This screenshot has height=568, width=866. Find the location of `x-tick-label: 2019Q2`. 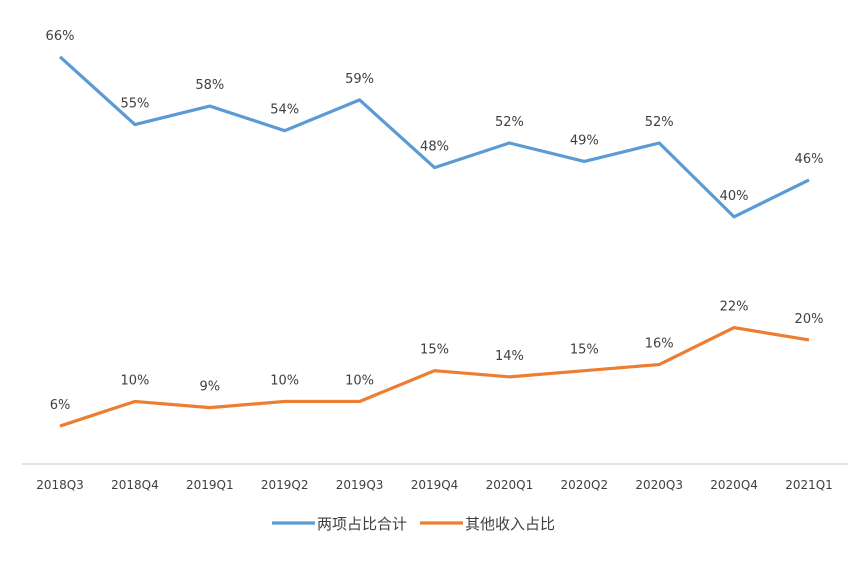

x-tick-label: 2019Q2 is located at coordinates (285, 485).